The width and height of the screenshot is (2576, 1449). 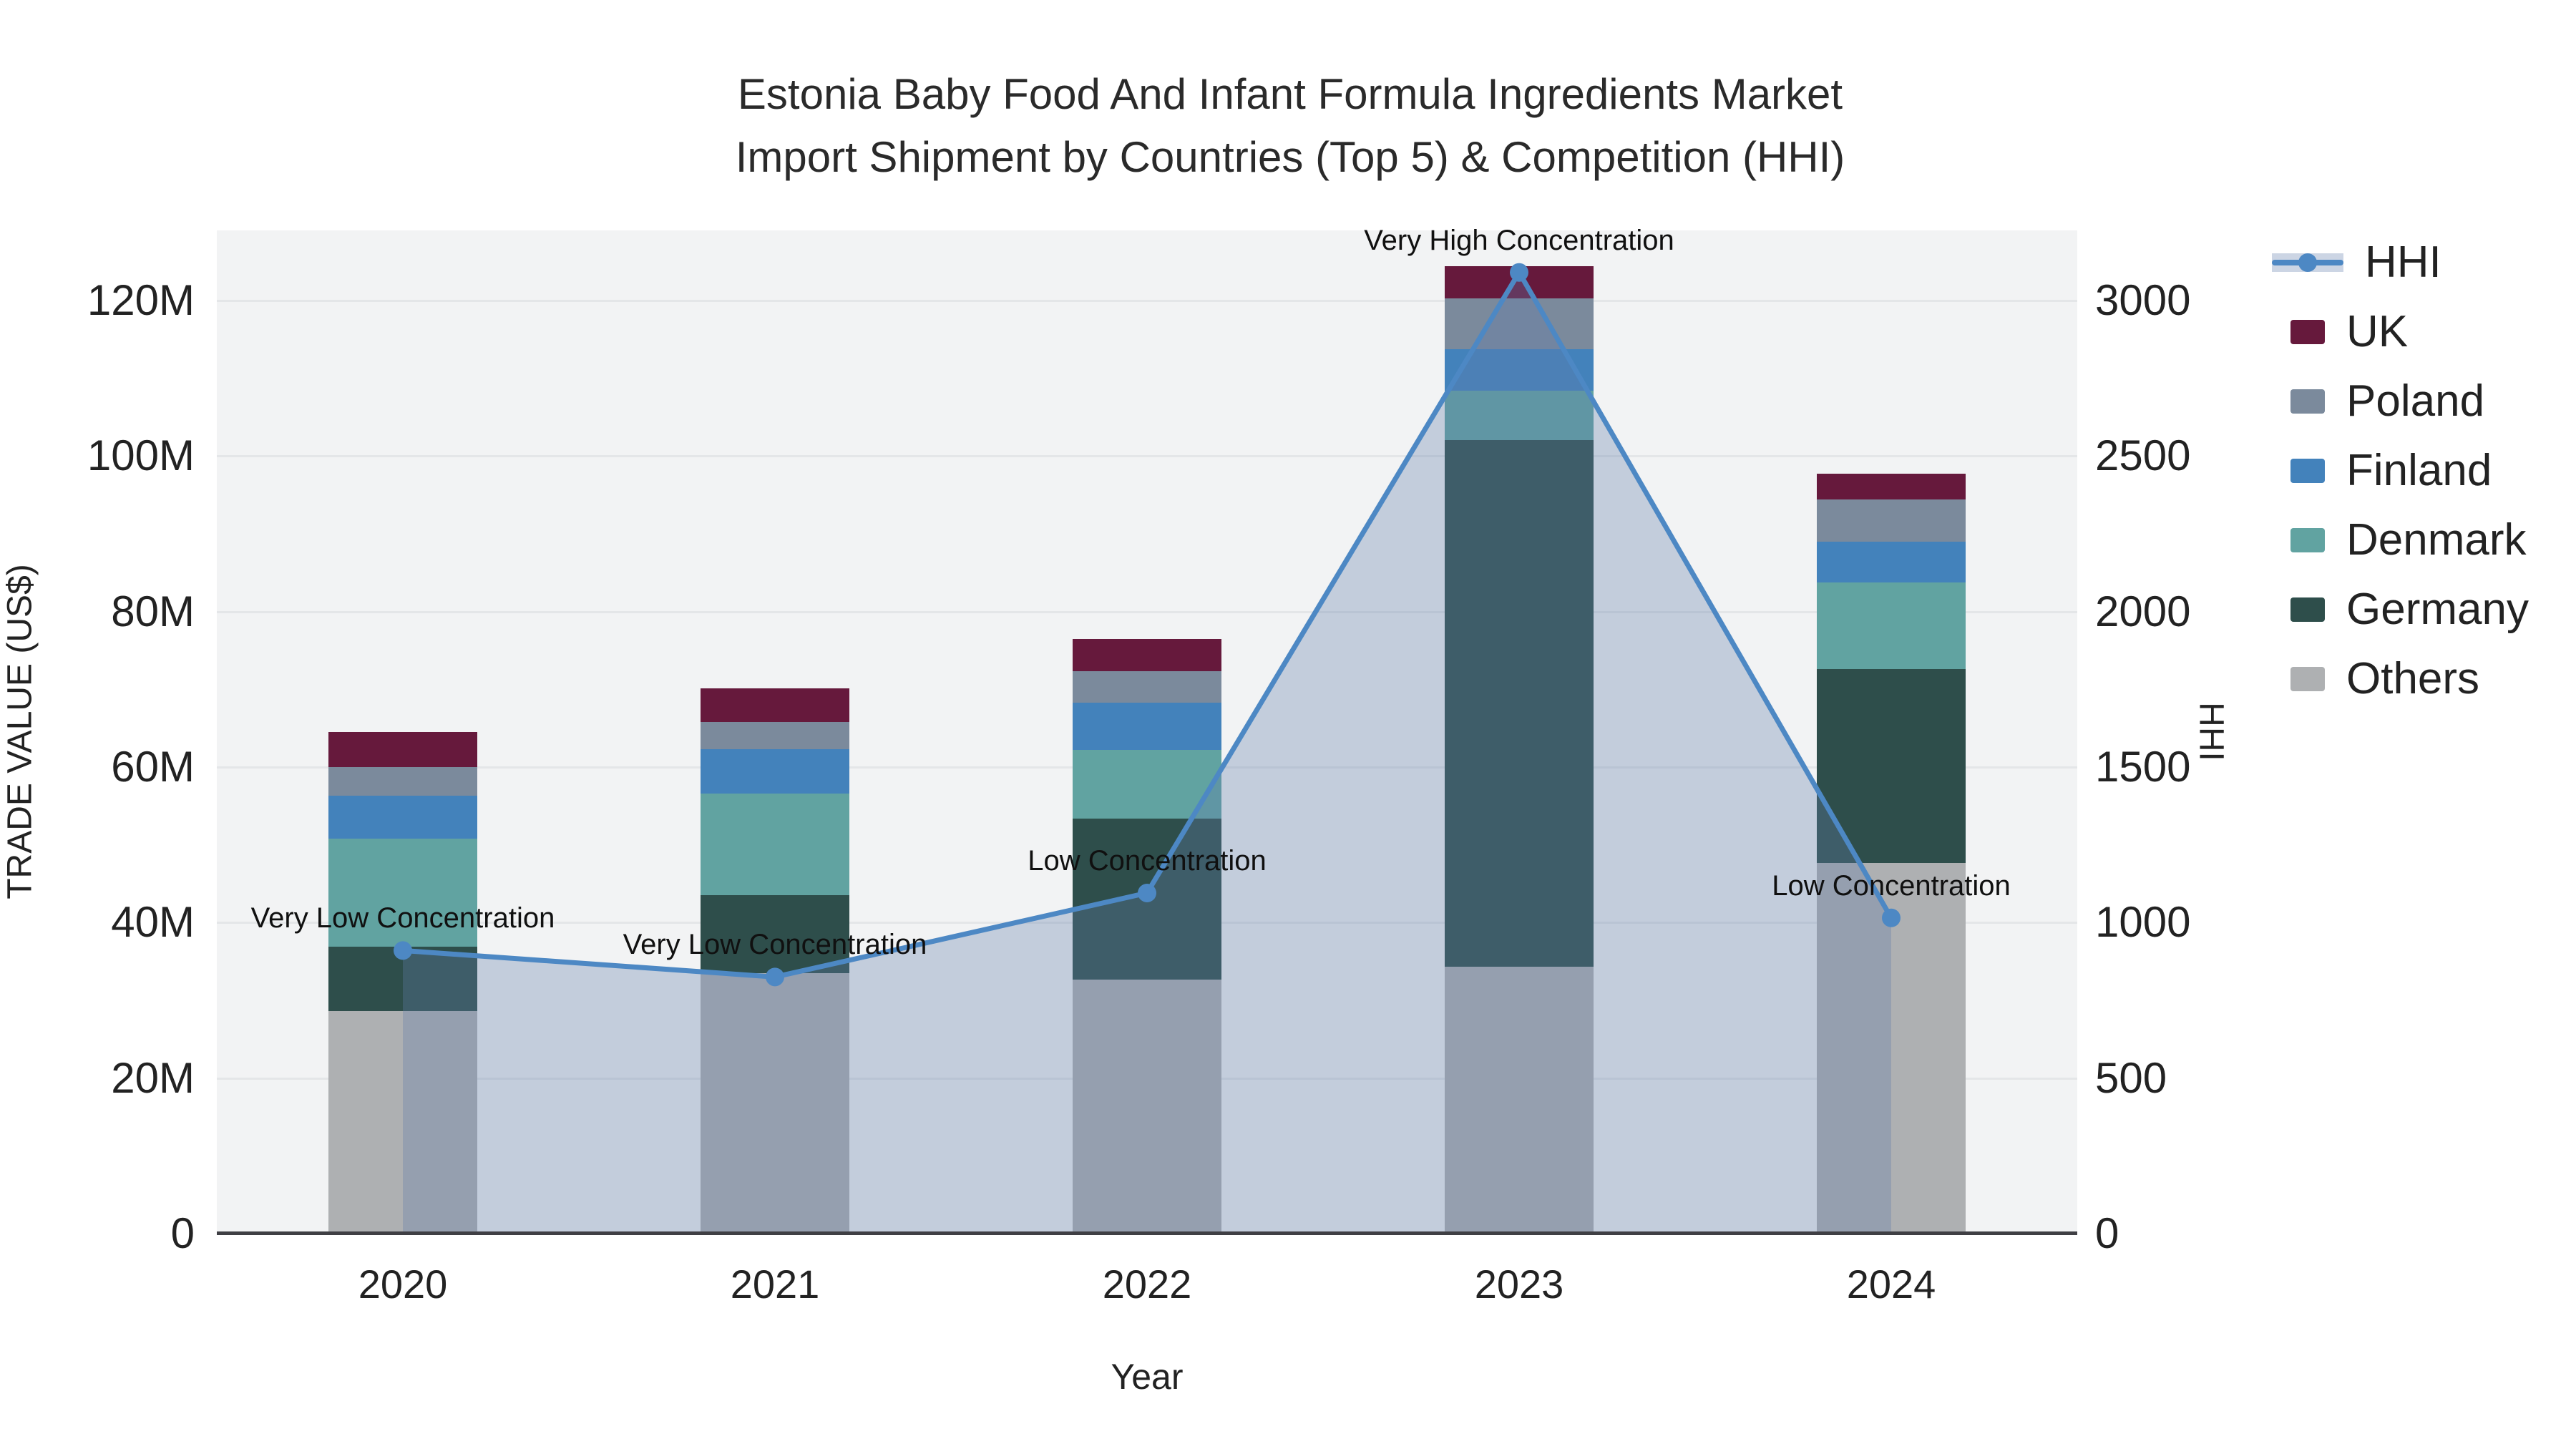 I want to click on legend-swatch-uk, so click(x=2307, y=331).